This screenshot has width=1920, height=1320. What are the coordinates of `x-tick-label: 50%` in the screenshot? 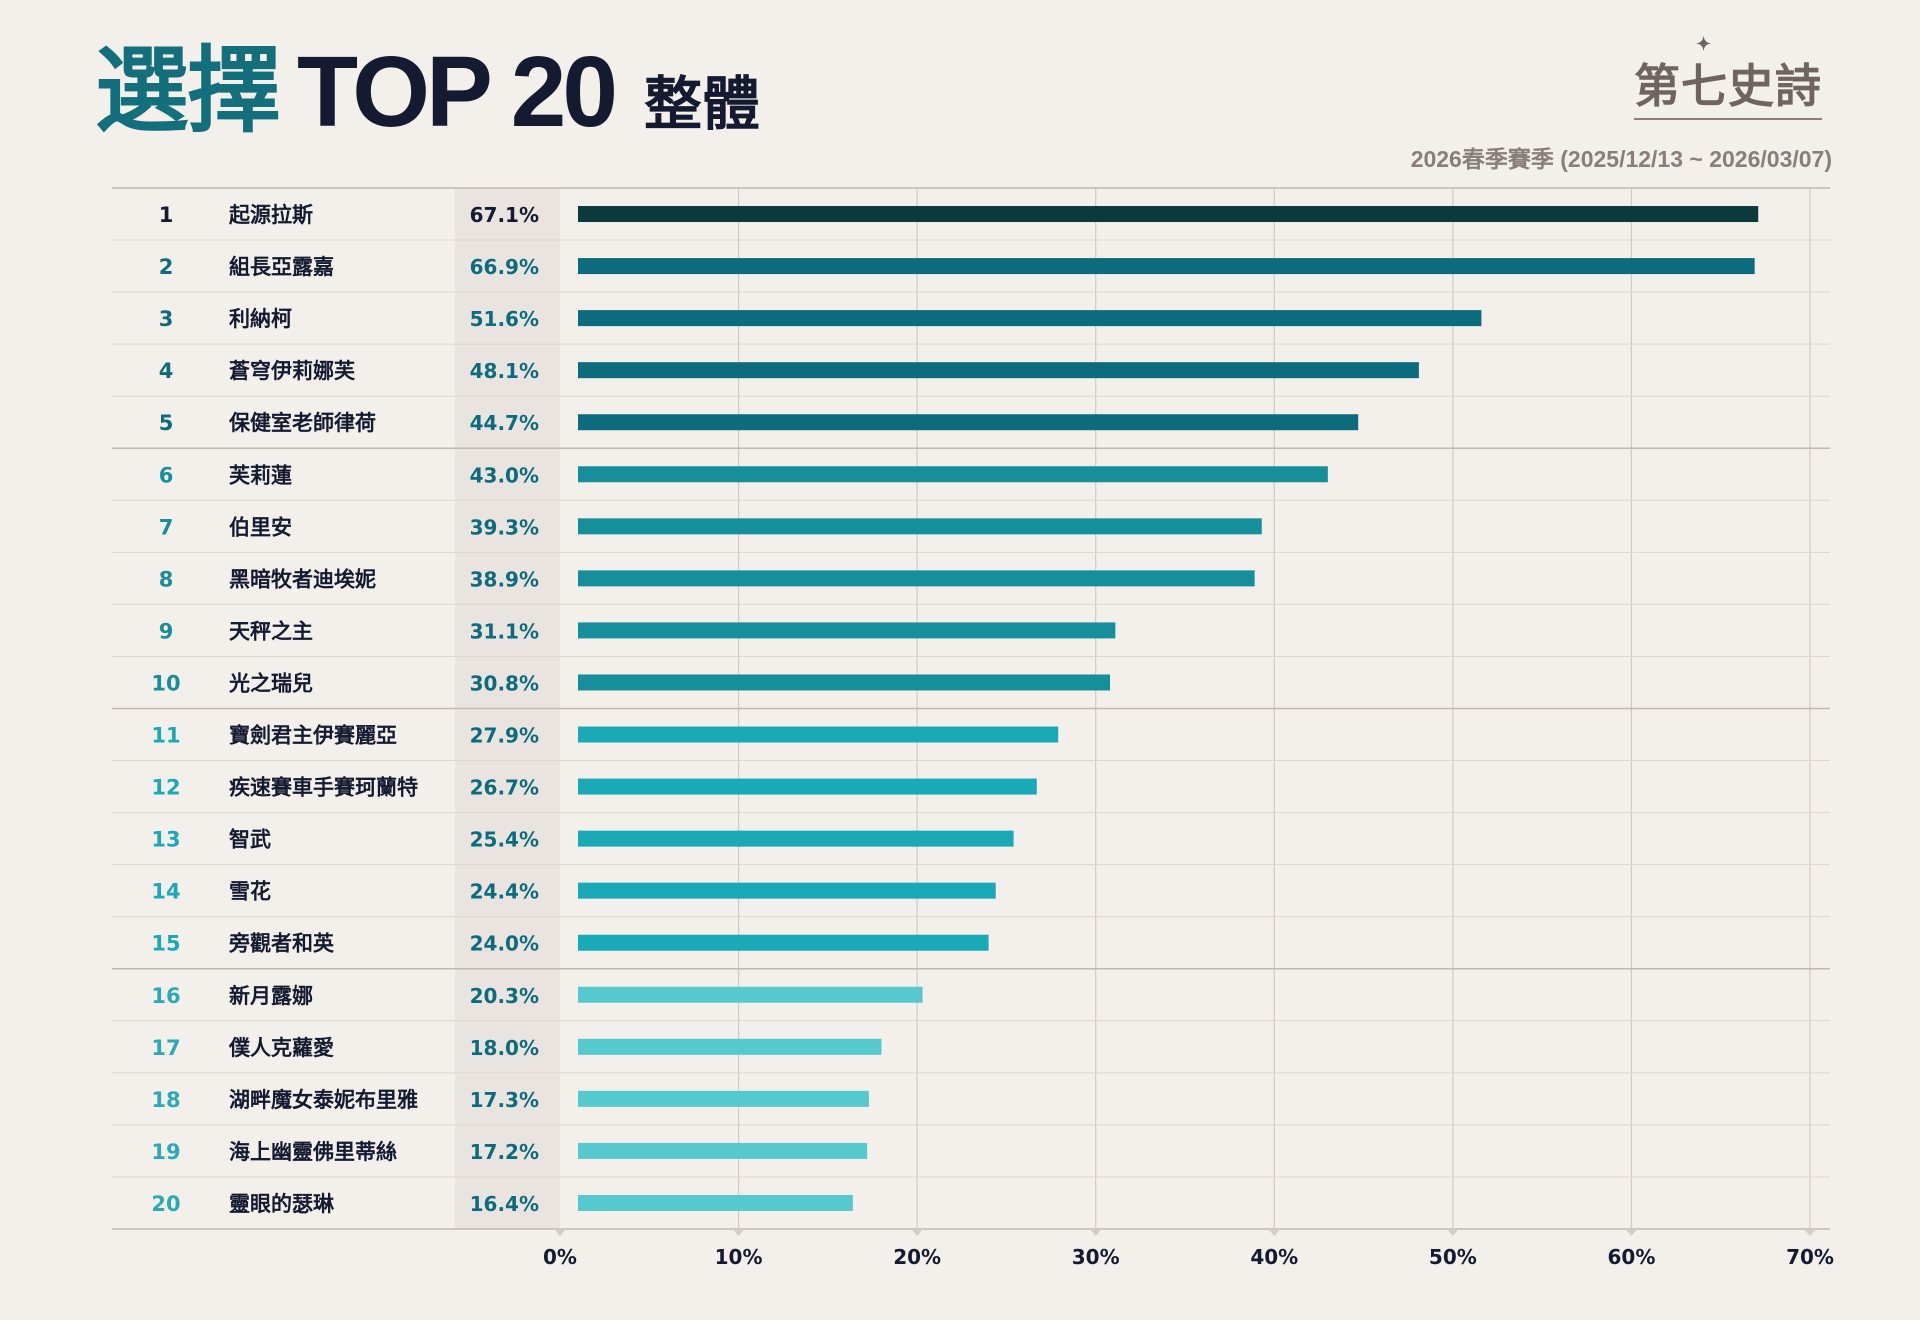 It's located at (1453, 1257).